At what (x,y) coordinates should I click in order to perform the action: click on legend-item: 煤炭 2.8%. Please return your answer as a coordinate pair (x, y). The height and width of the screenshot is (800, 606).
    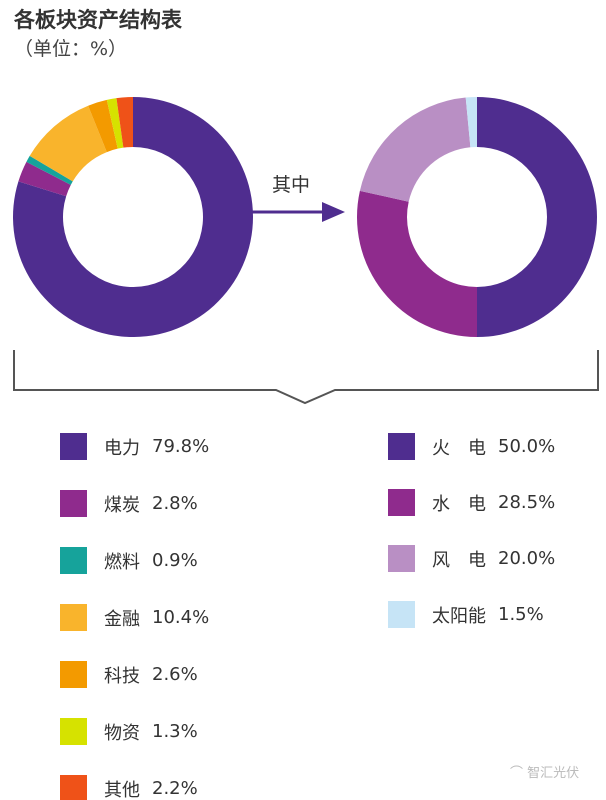
    Looking at the image, I should click on (129, 503).